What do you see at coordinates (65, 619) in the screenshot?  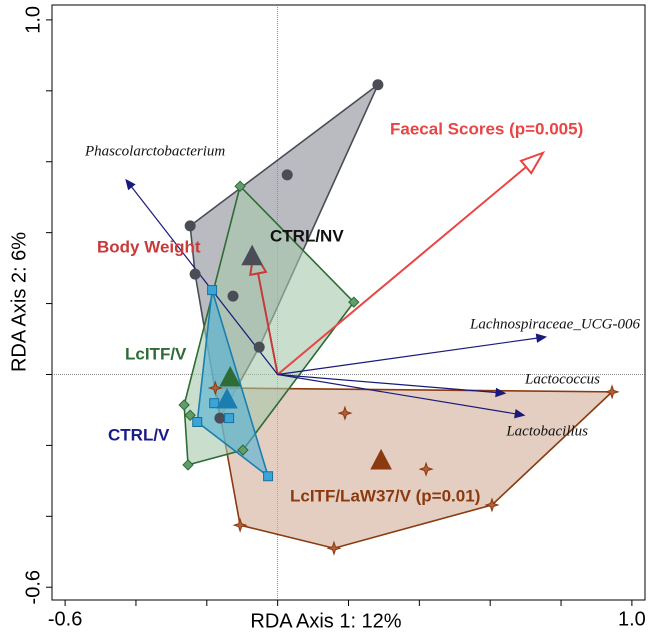 I see `x-tick-label: -0.6` at bounding box center [65, 619].